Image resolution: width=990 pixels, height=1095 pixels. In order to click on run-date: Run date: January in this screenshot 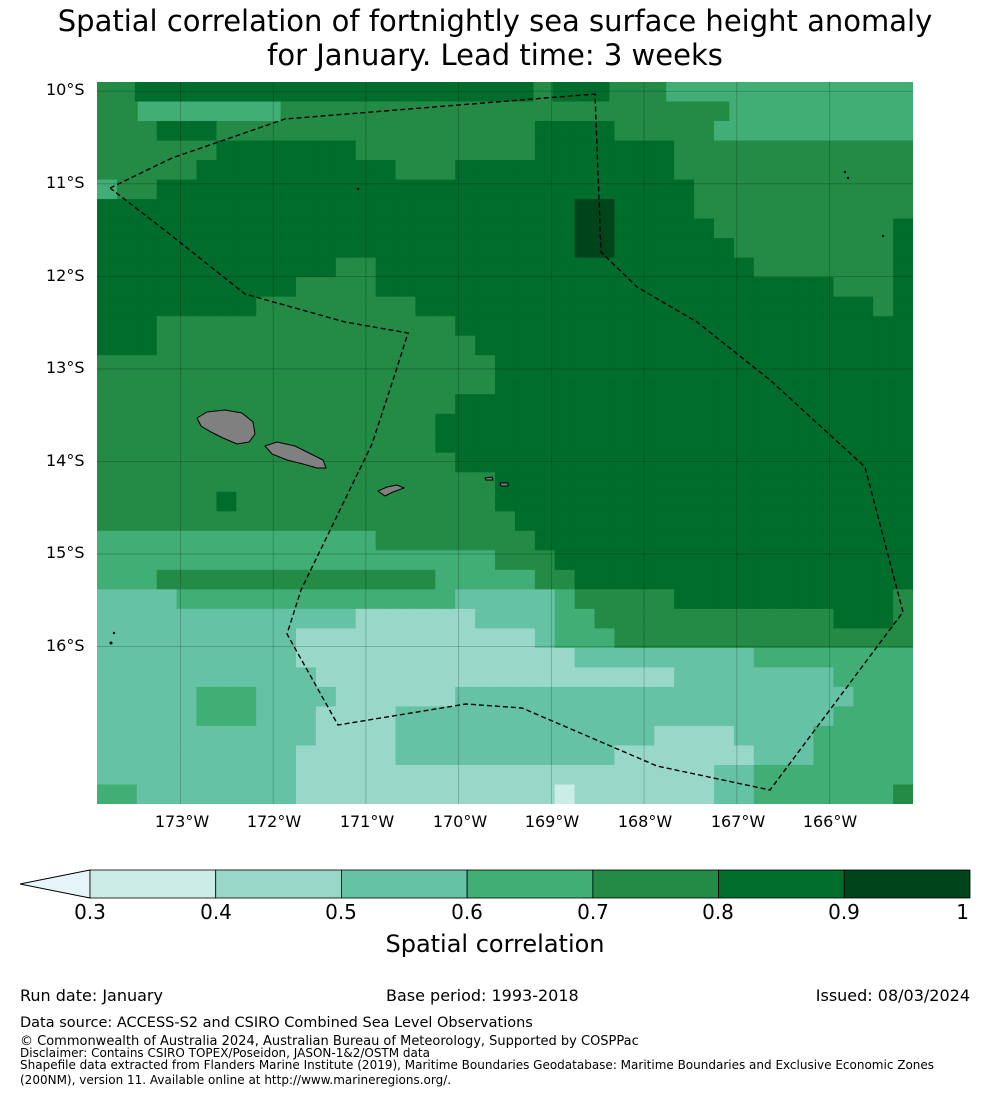, I will do `click(91, 995)`.